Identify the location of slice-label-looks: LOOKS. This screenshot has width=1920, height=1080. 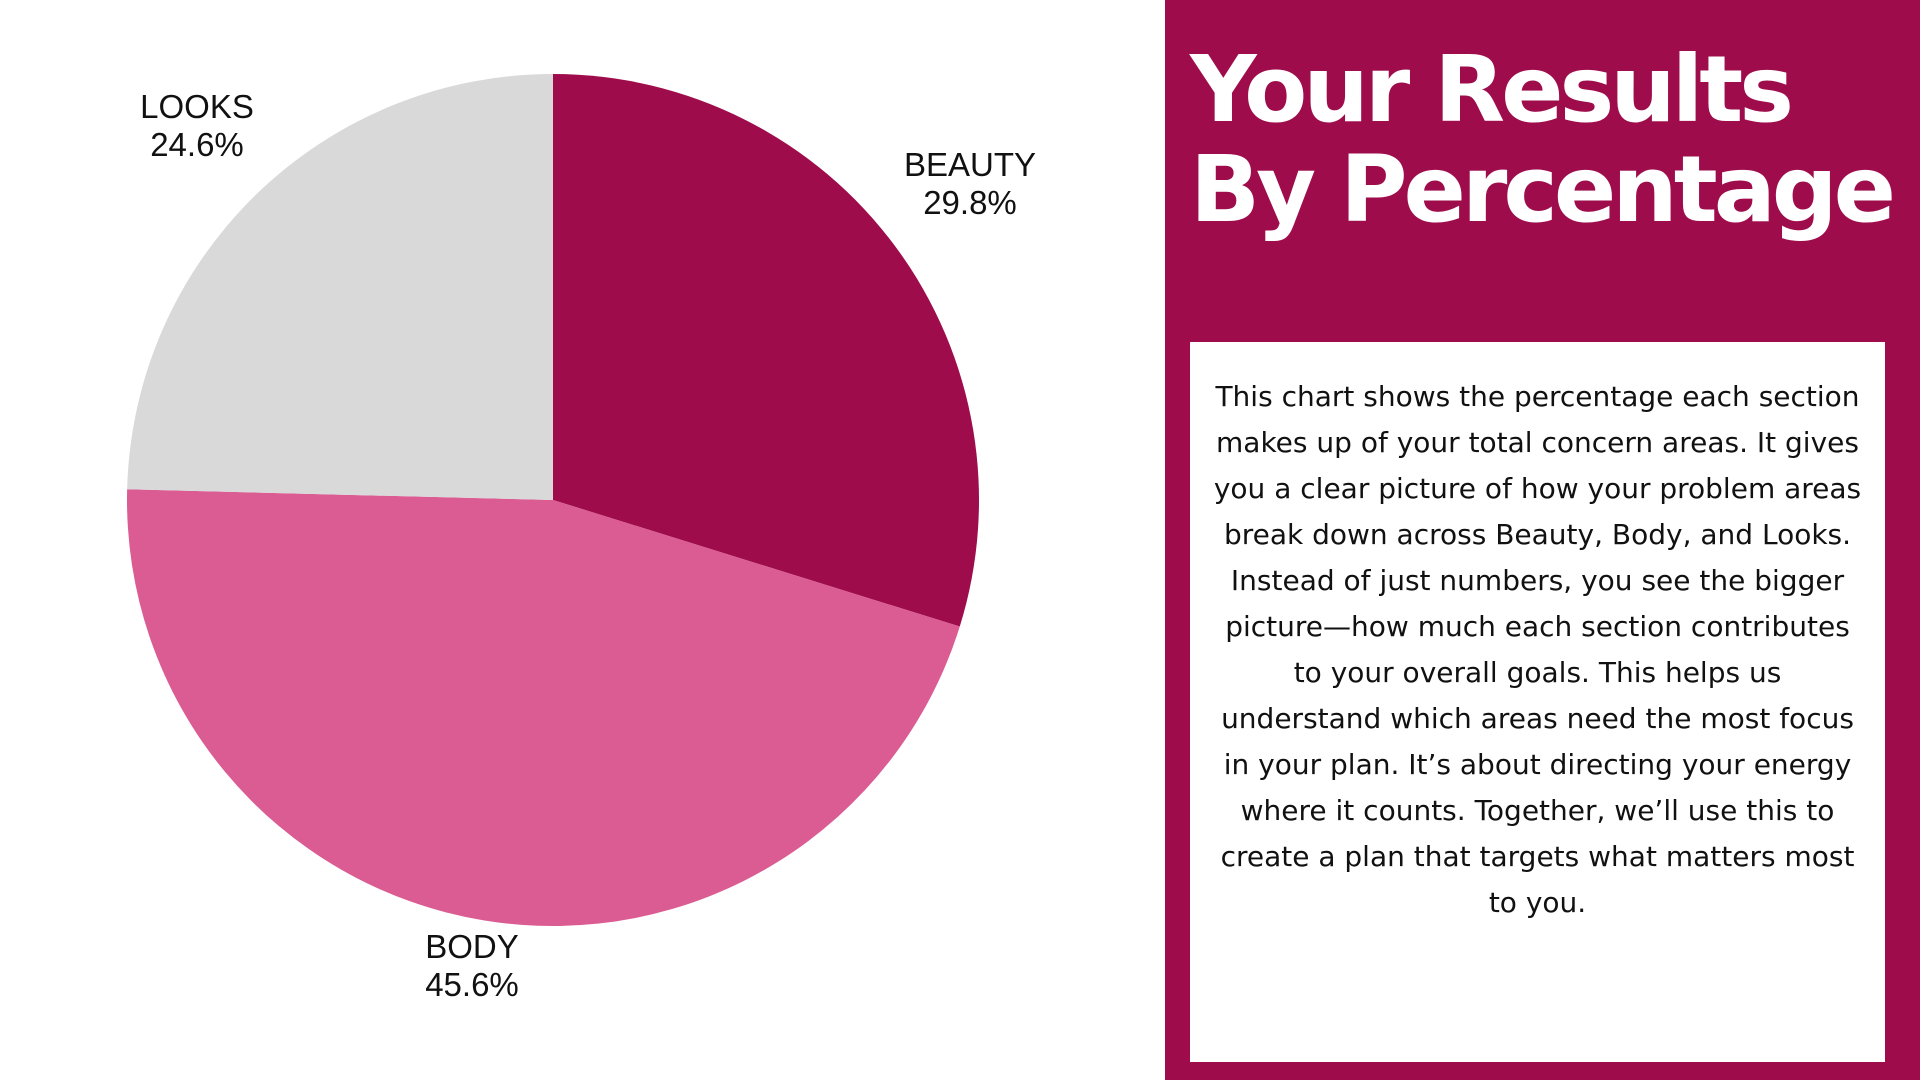
(197, 106).